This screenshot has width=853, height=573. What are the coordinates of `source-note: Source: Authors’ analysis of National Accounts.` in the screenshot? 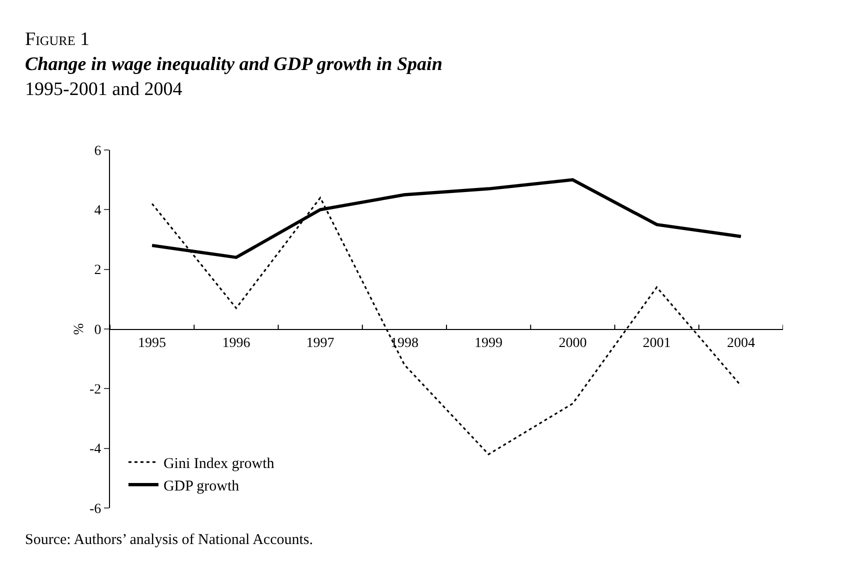 It's located at (169, 540).